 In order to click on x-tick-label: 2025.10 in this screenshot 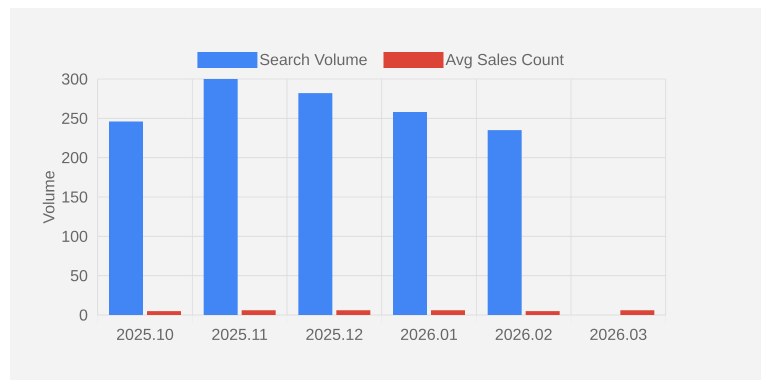, I will do `click(145, 334)`.